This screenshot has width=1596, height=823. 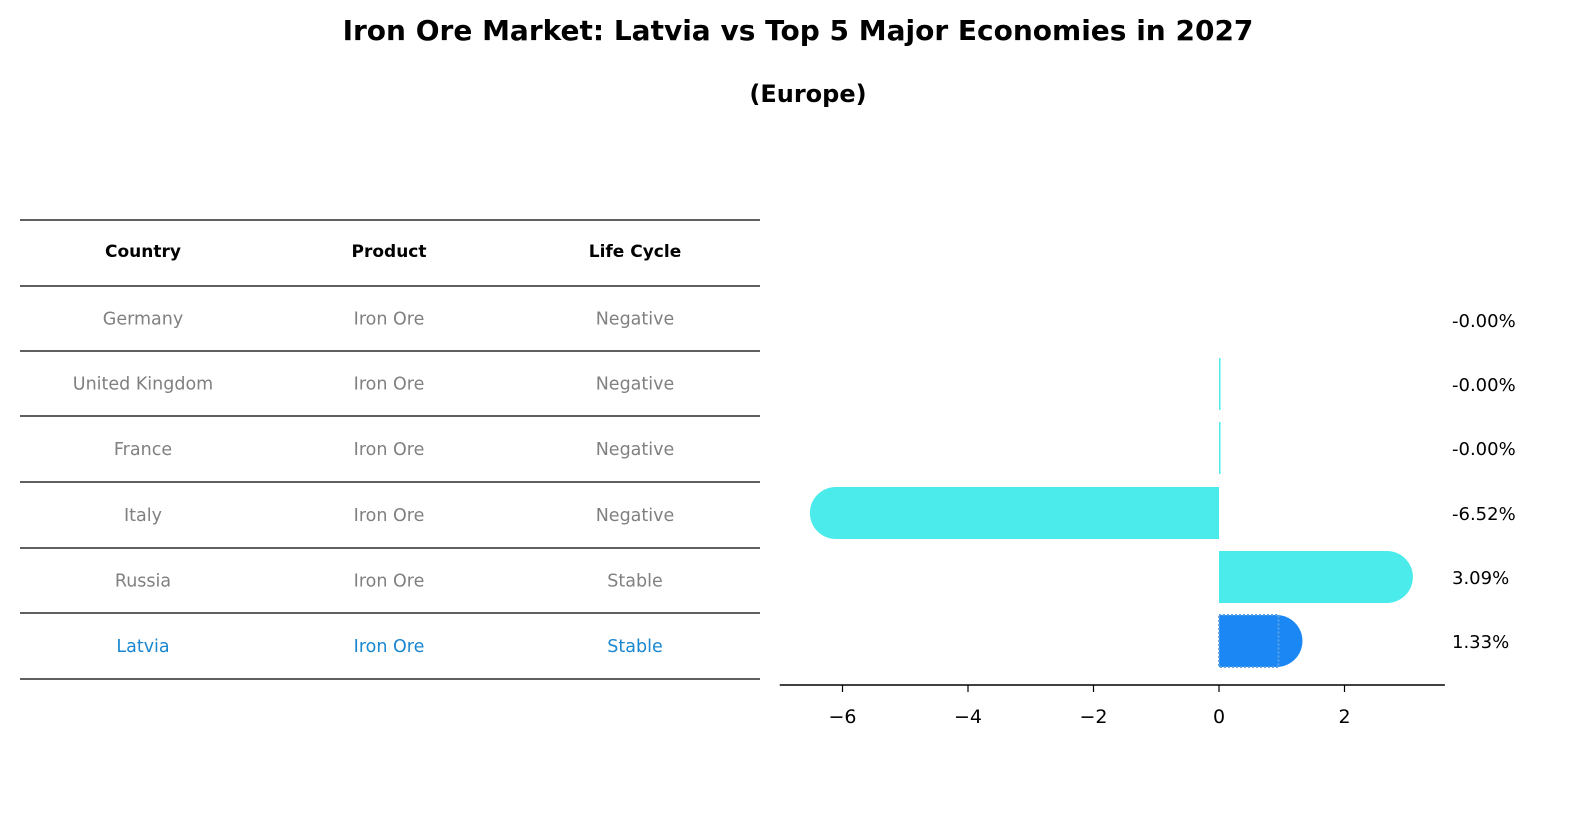 What do you see at coordinates (1093, 717) in the screenshot?
I see `x-tick-label: −2` at bounding box center [1093, 717].